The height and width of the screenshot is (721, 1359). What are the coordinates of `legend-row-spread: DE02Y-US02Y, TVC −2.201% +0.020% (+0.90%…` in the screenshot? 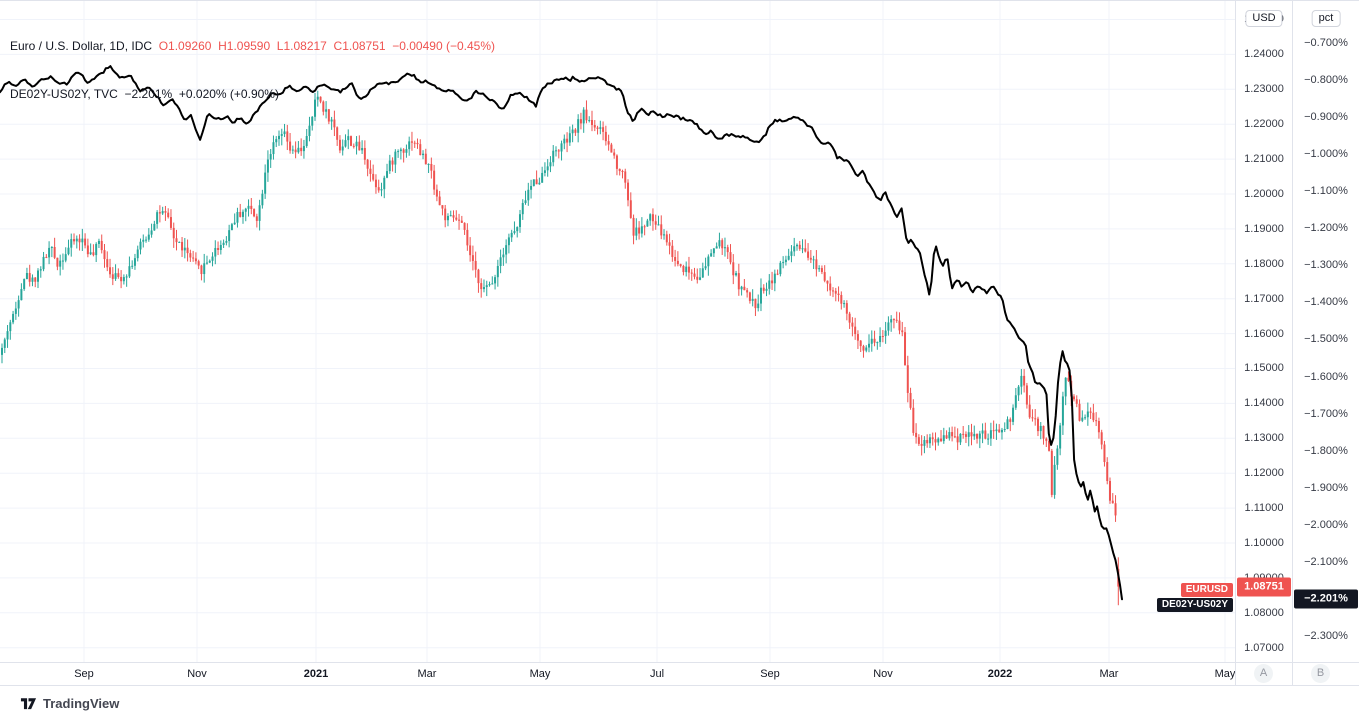 It's located at (252, 94).